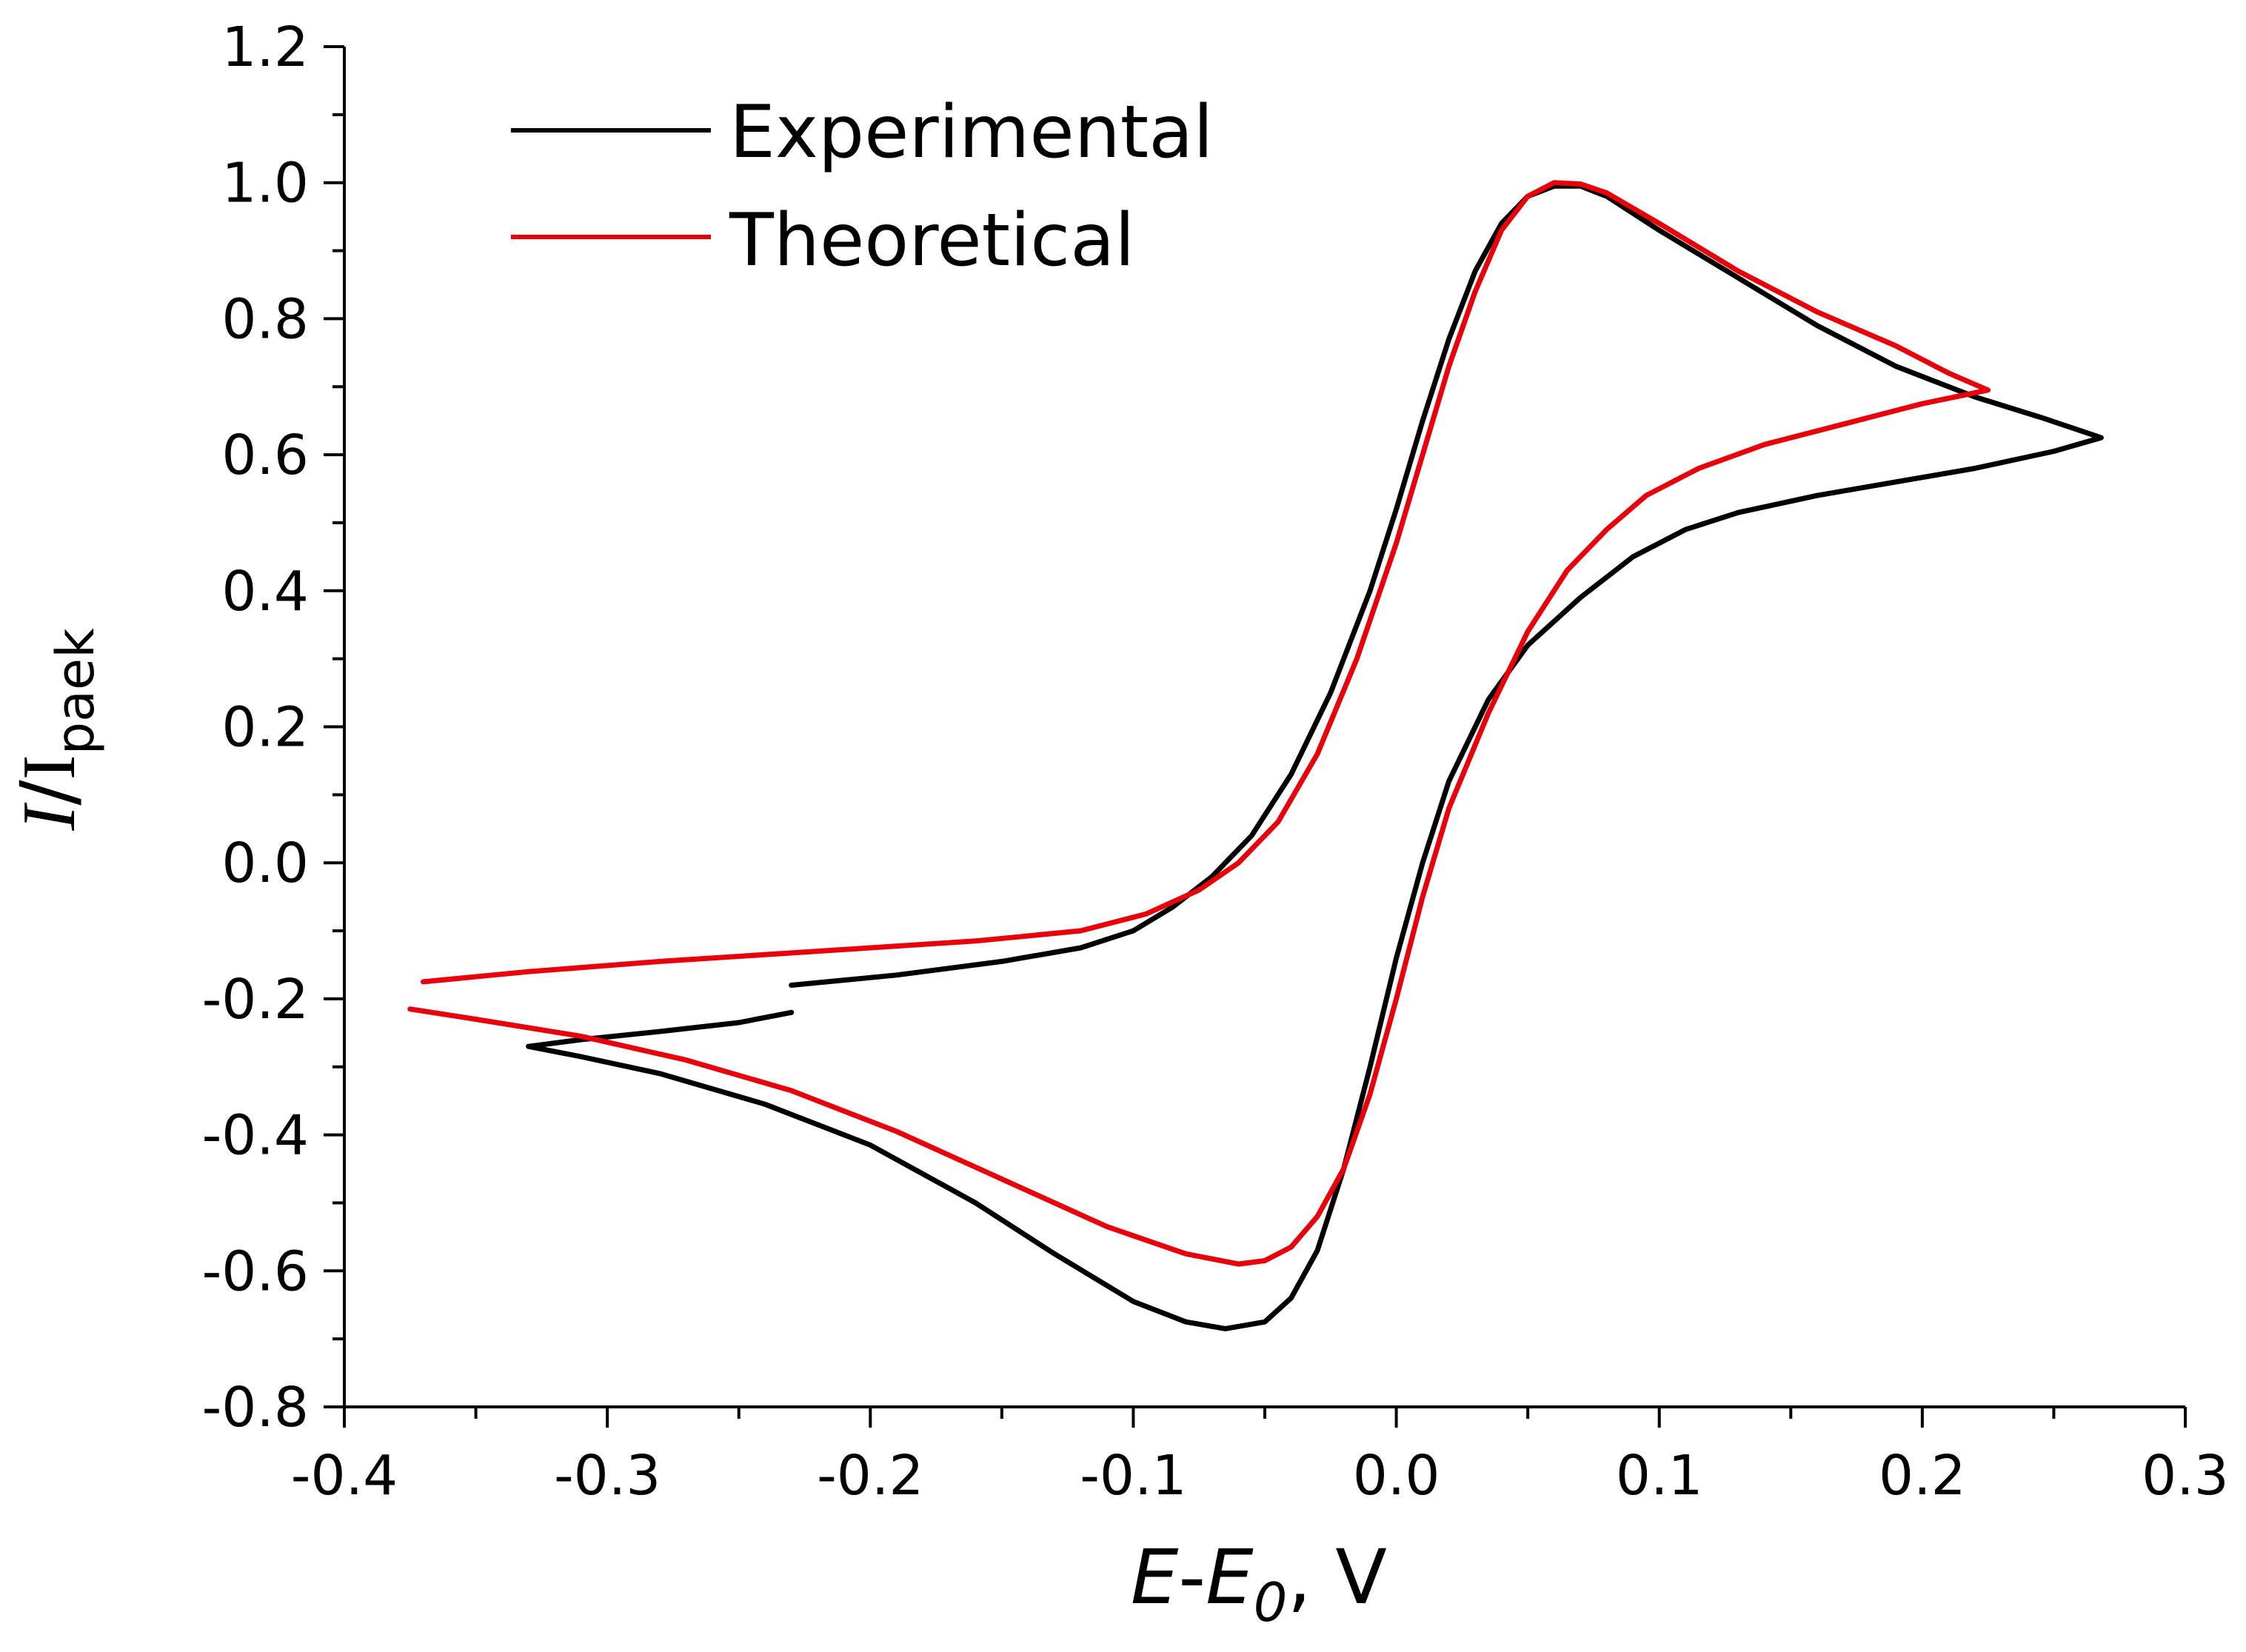  Describe the element at coordinates (1155, 1578) in the screenshot. I see `x-axis-title-var: E` at that location.